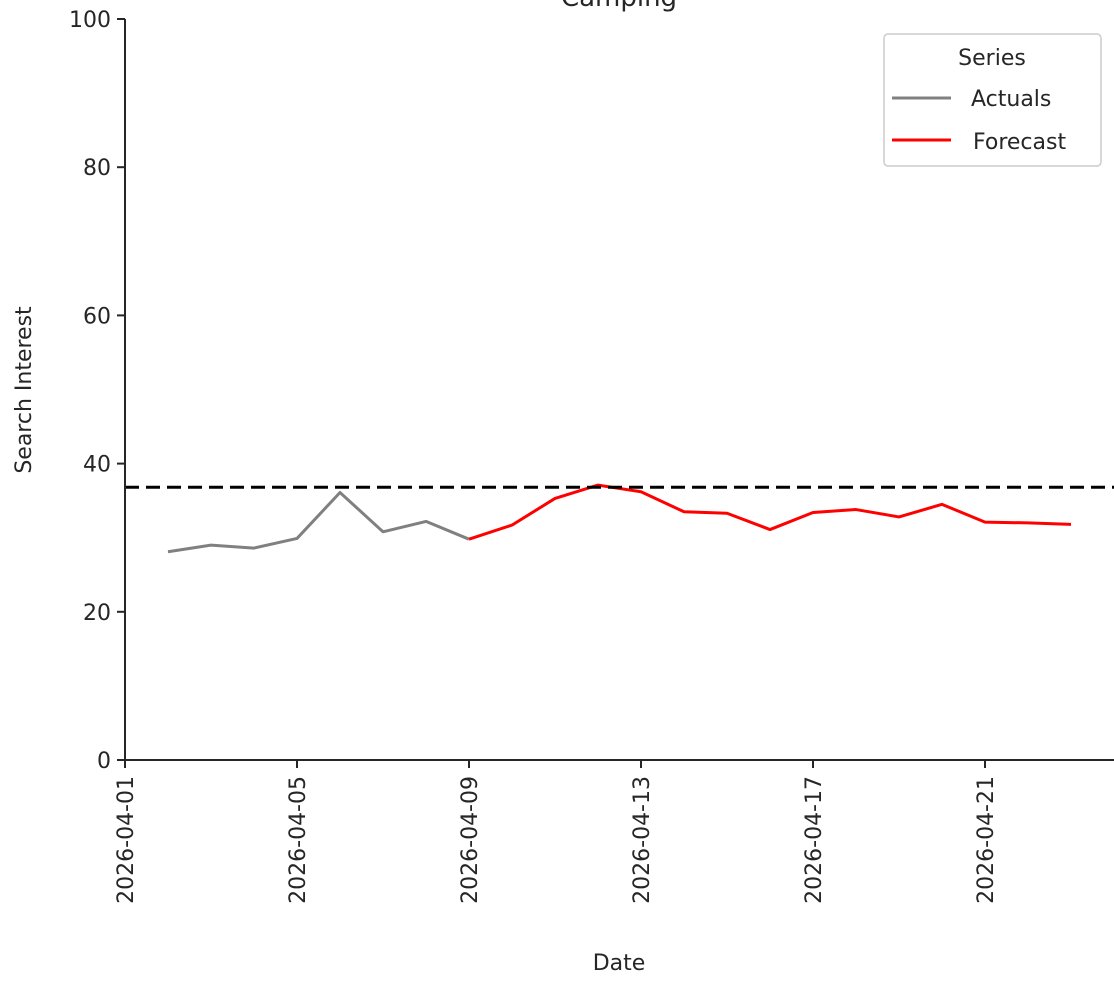  What do you see at coordinates (1019, 142) in the screenshot?
I see `legend-label-forecast: Forecast` at bounding box center [1019, 142].